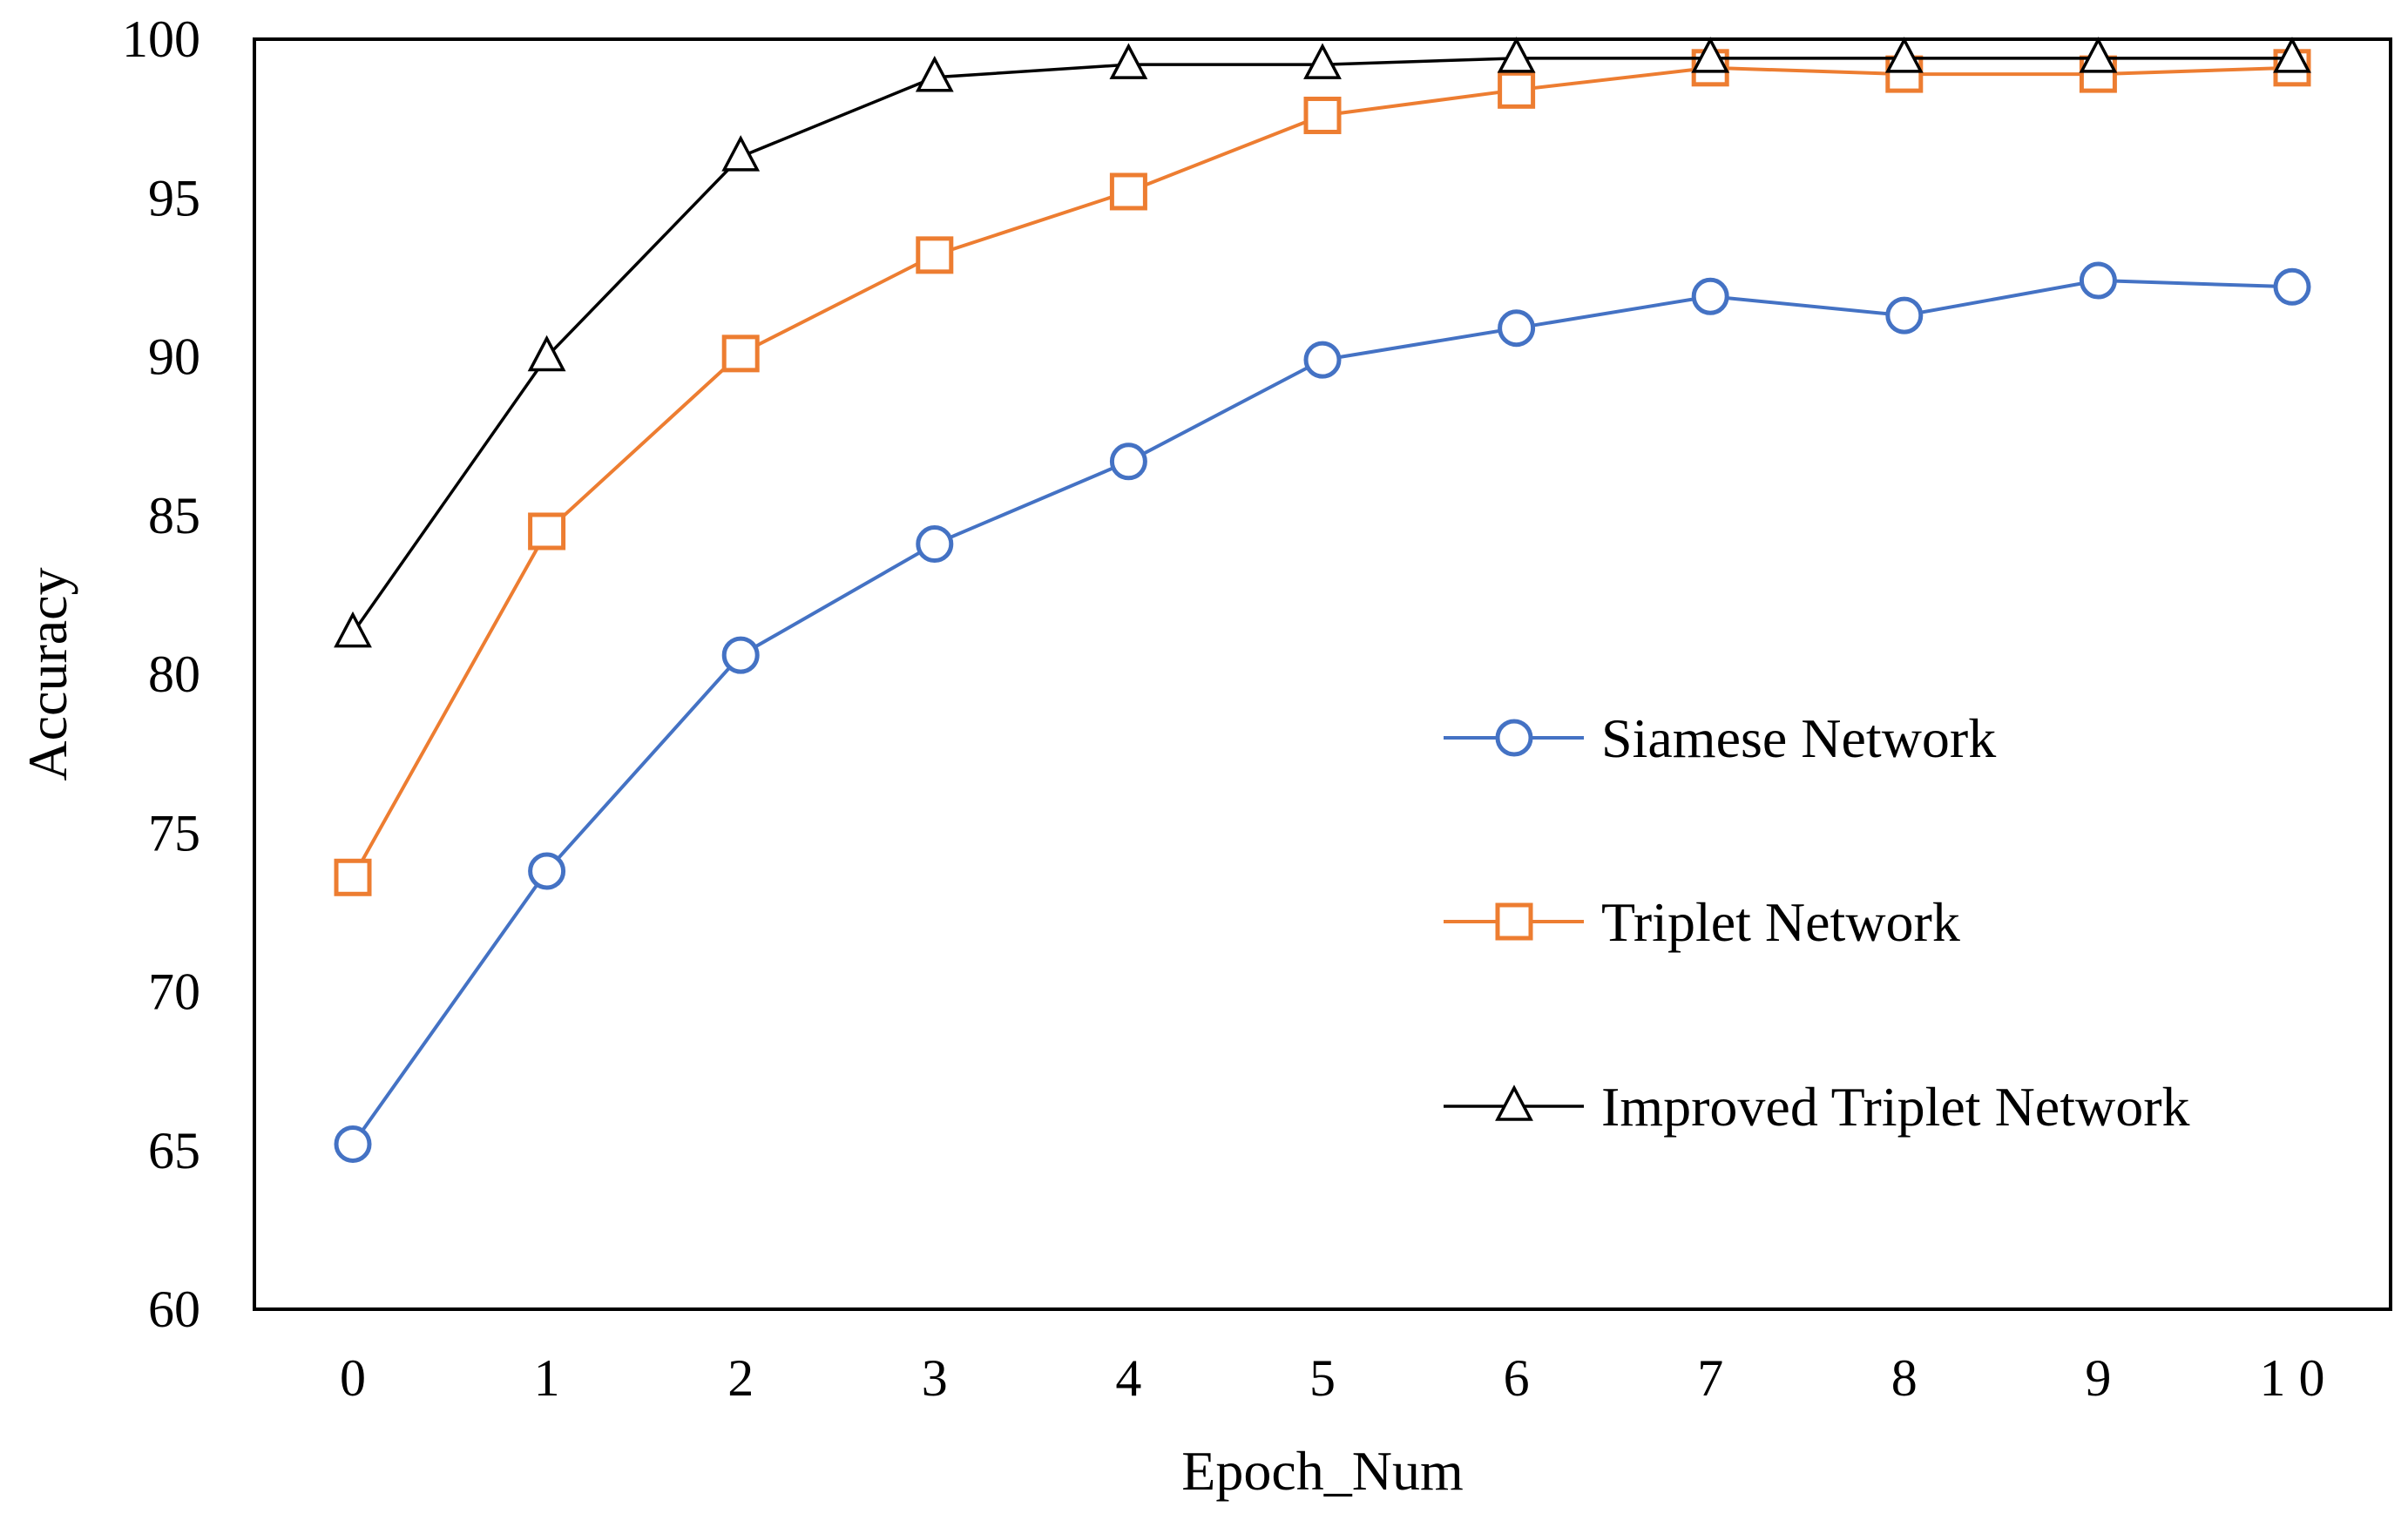 The width and height of the screenshot is (2408, 1527). I want to click on y-tick-label: 65, so click(174, 1150).